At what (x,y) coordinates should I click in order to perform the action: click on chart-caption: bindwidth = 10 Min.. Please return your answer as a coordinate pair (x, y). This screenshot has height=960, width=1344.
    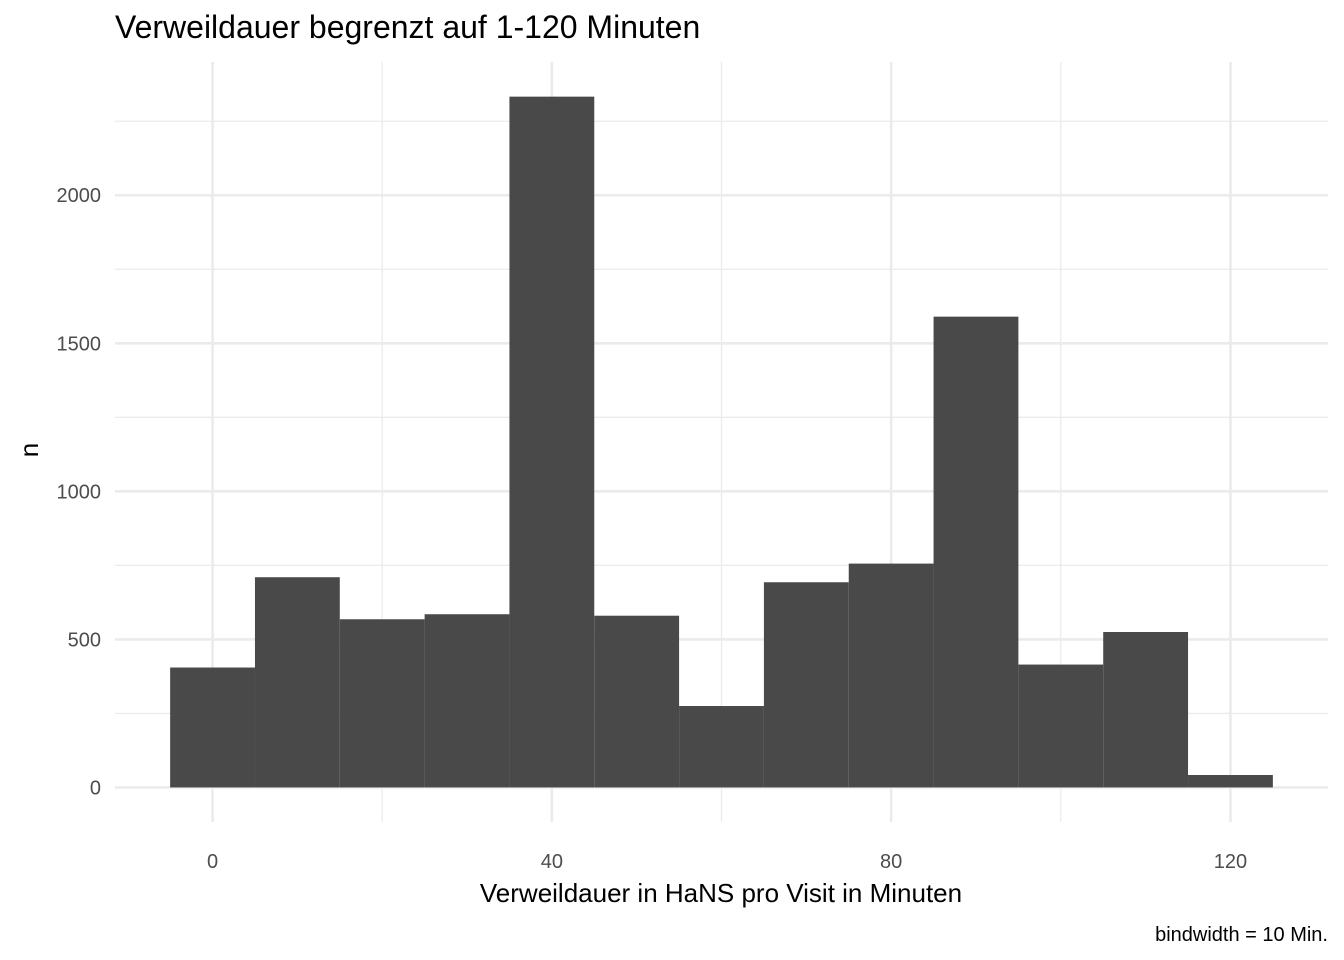
    Looking at the image, I should click on (1241, 935).